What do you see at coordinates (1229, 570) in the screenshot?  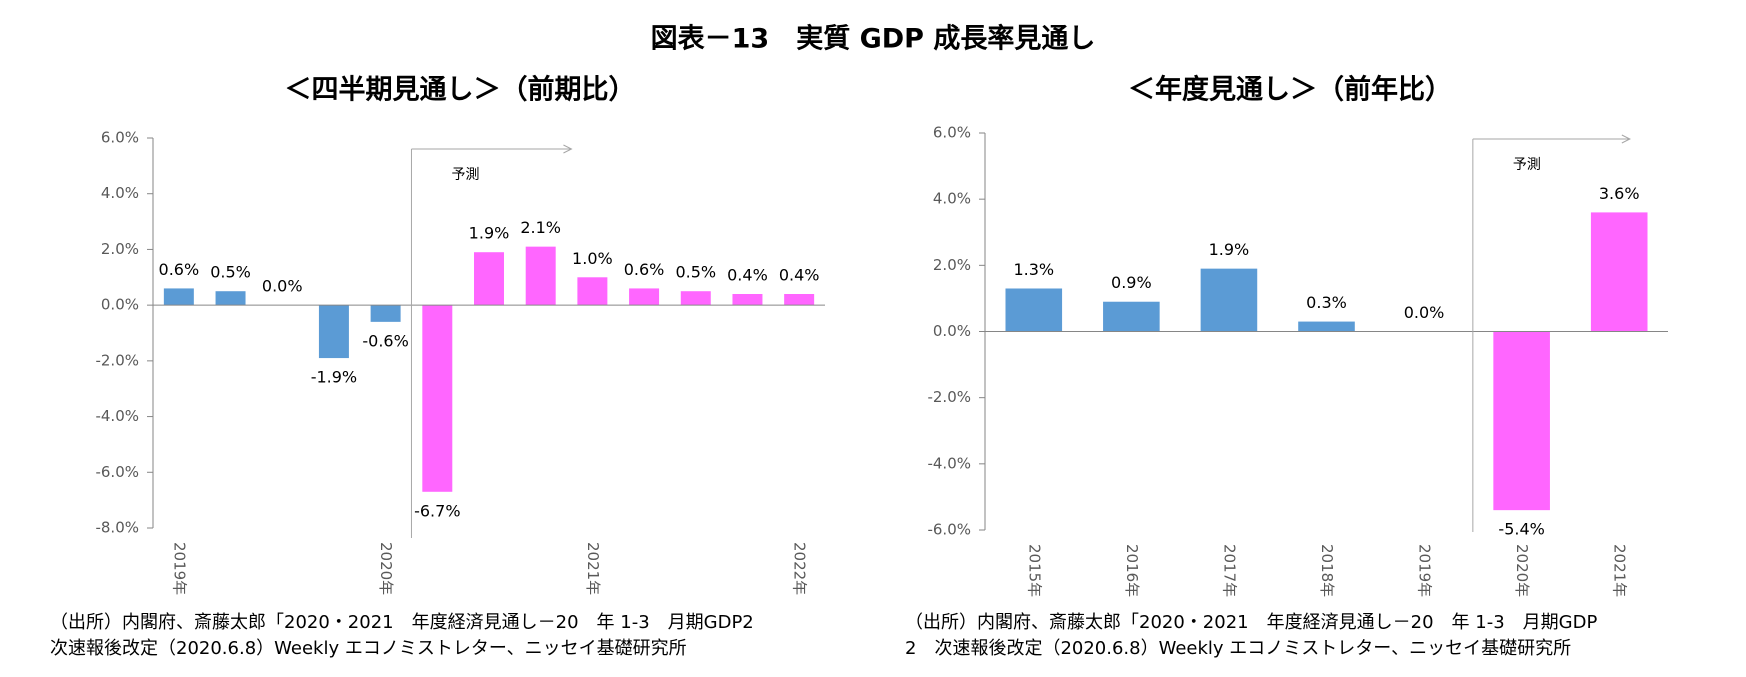 I see `x-tick-label: 2017年` at bounding box center [1229, 570].